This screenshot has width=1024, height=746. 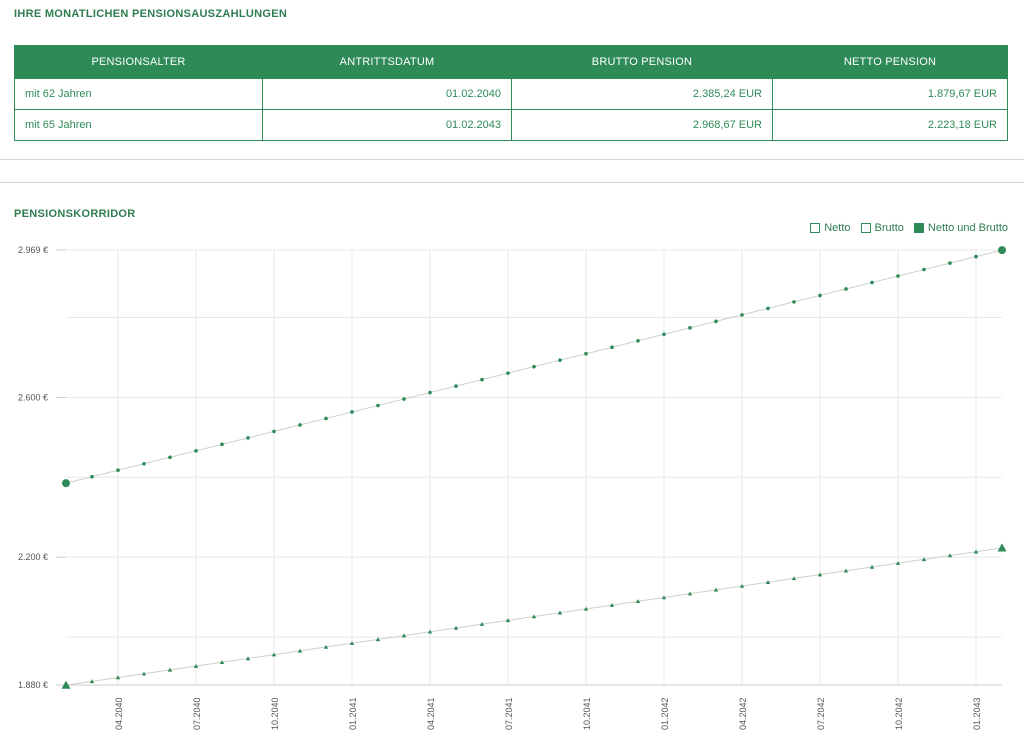 I want to click on x-tick-label: 10.2040, so click(x=275, y=713).